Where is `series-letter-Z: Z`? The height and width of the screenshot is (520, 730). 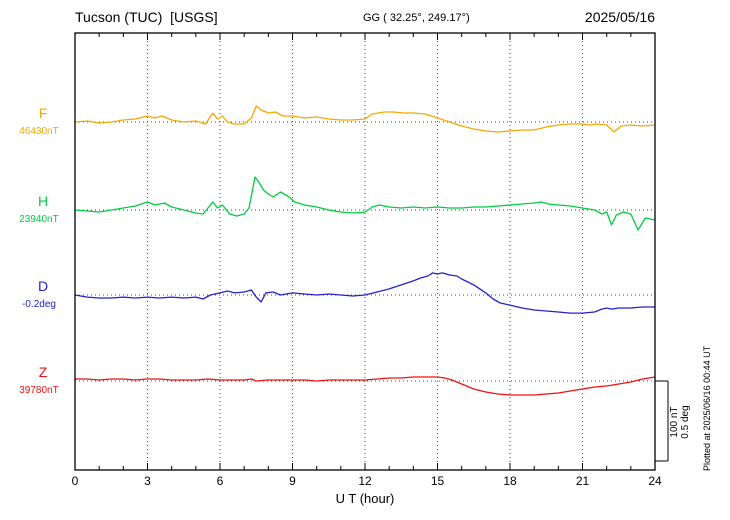
series-letter-Z: Z is located at coordinates (43, 372).